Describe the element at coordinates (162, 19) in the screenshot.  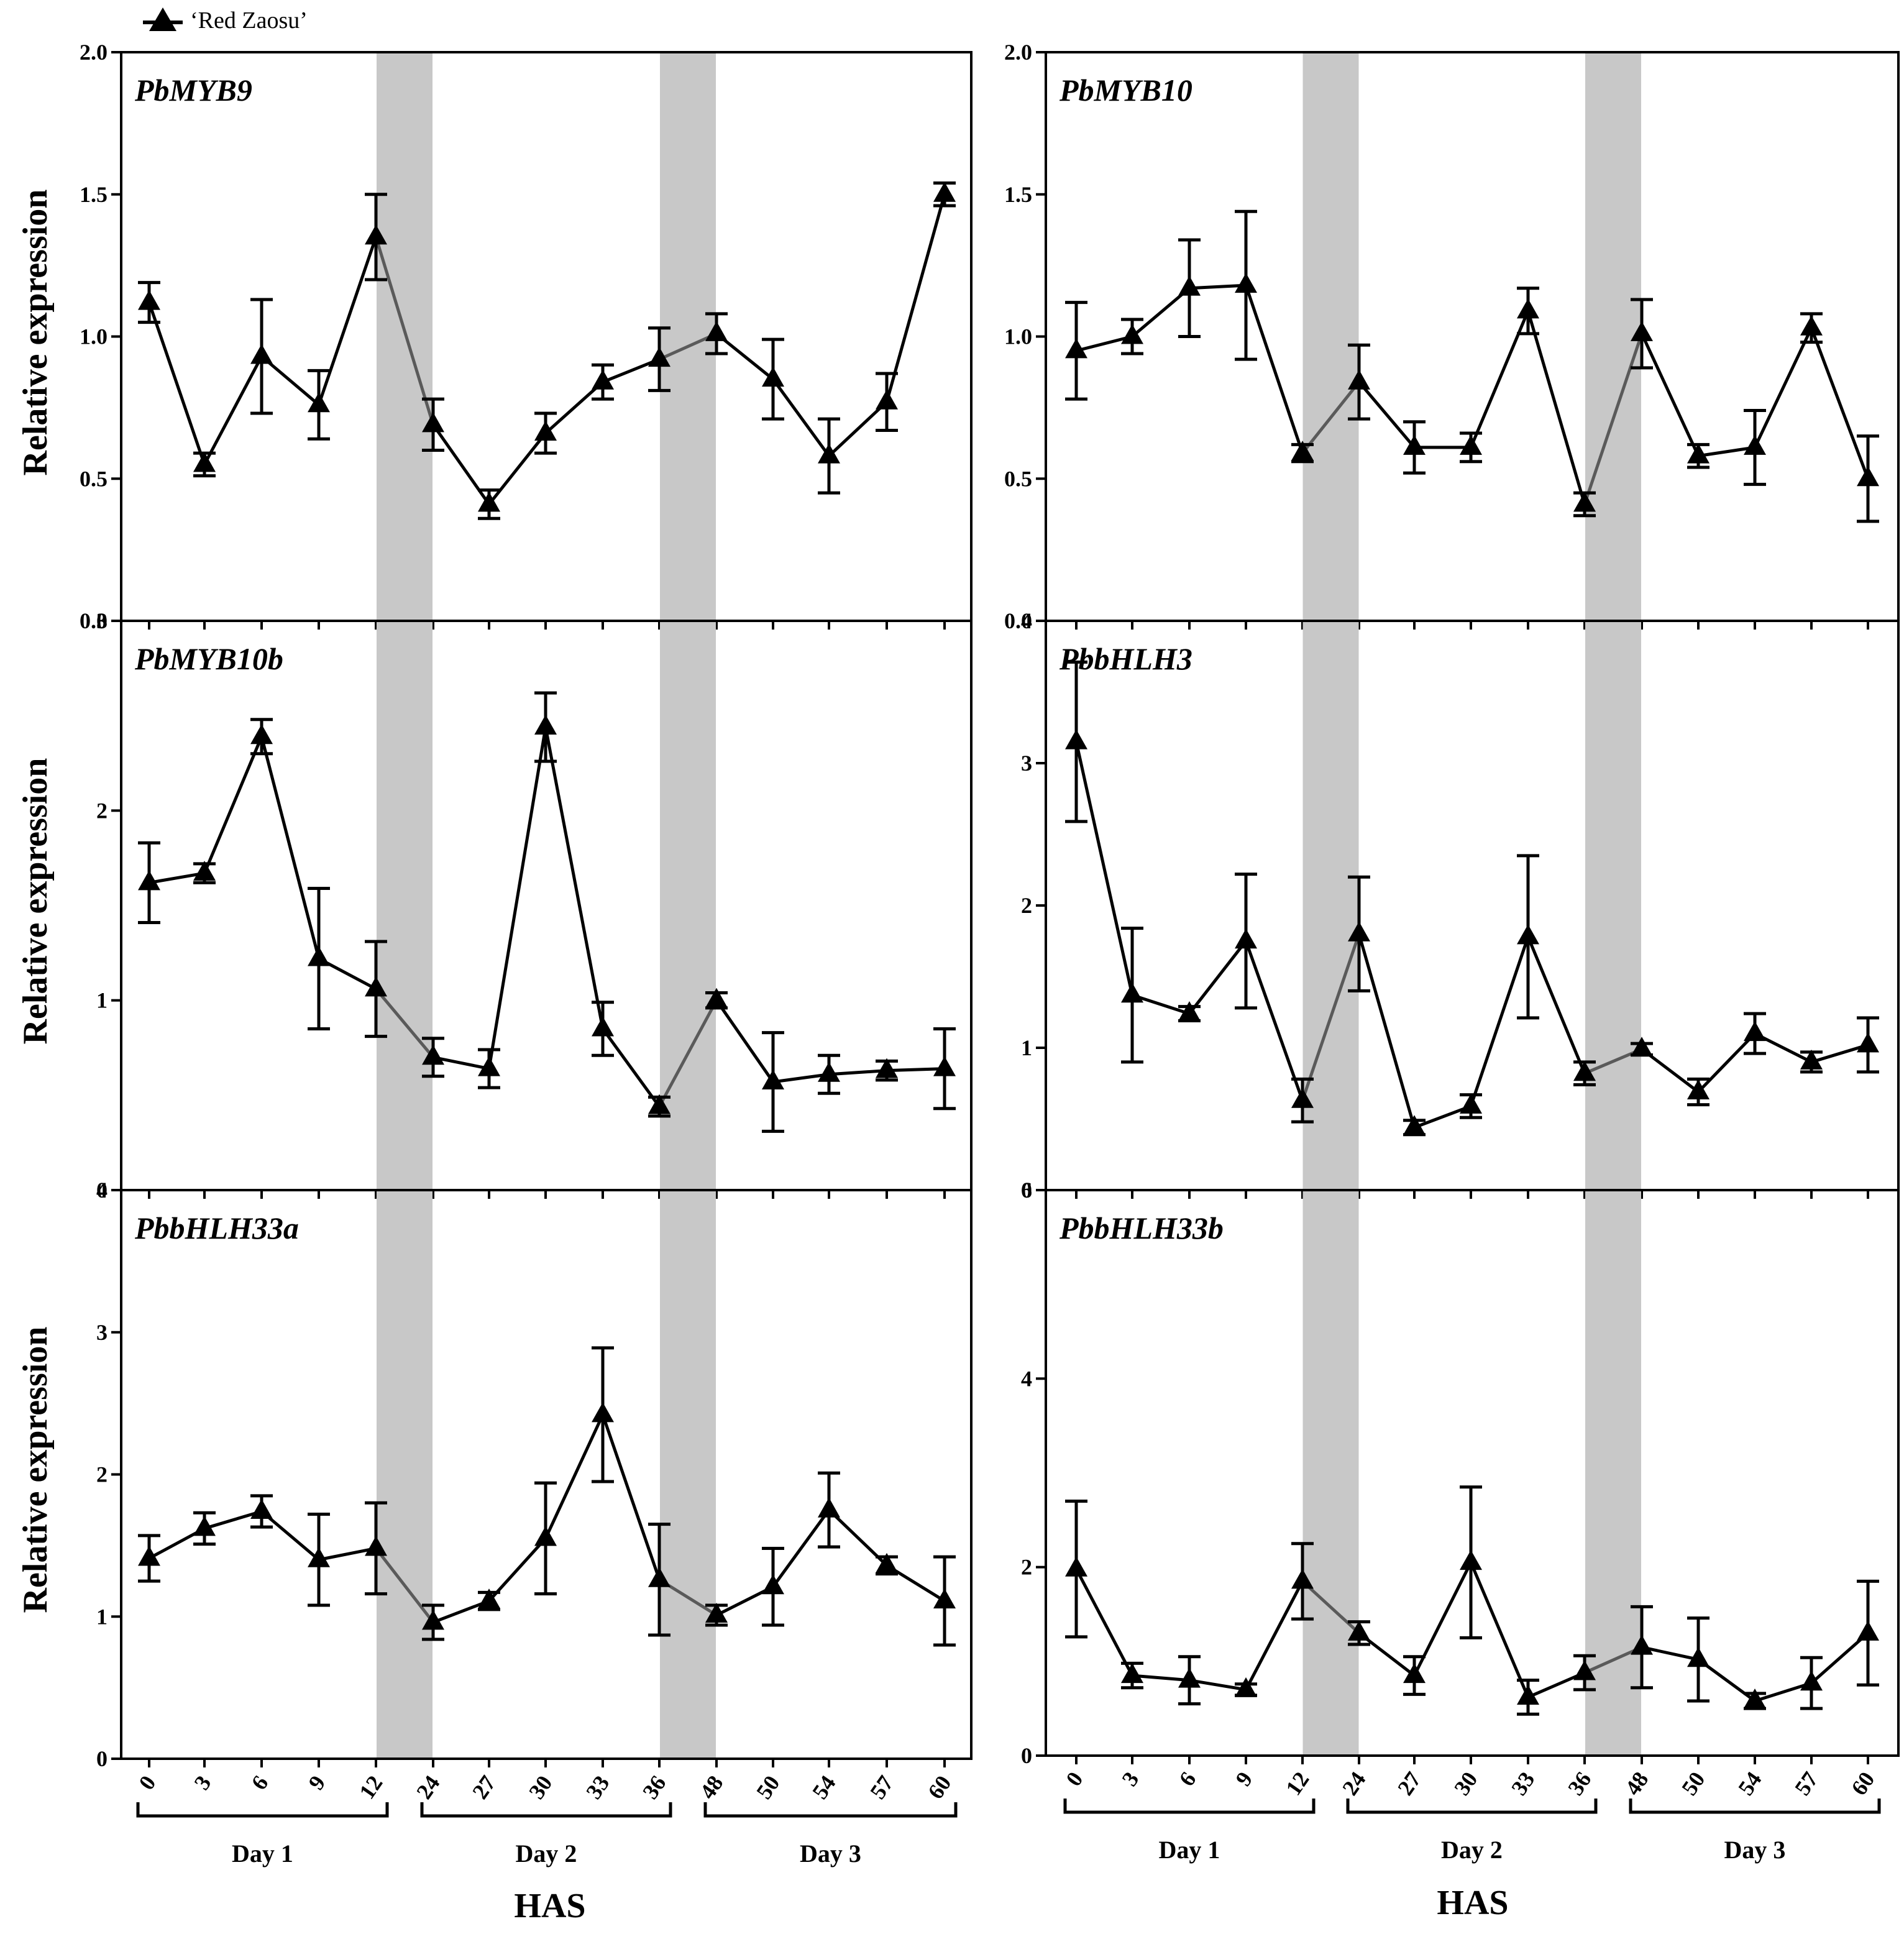
I see `legend-triangle-icon` at that location.